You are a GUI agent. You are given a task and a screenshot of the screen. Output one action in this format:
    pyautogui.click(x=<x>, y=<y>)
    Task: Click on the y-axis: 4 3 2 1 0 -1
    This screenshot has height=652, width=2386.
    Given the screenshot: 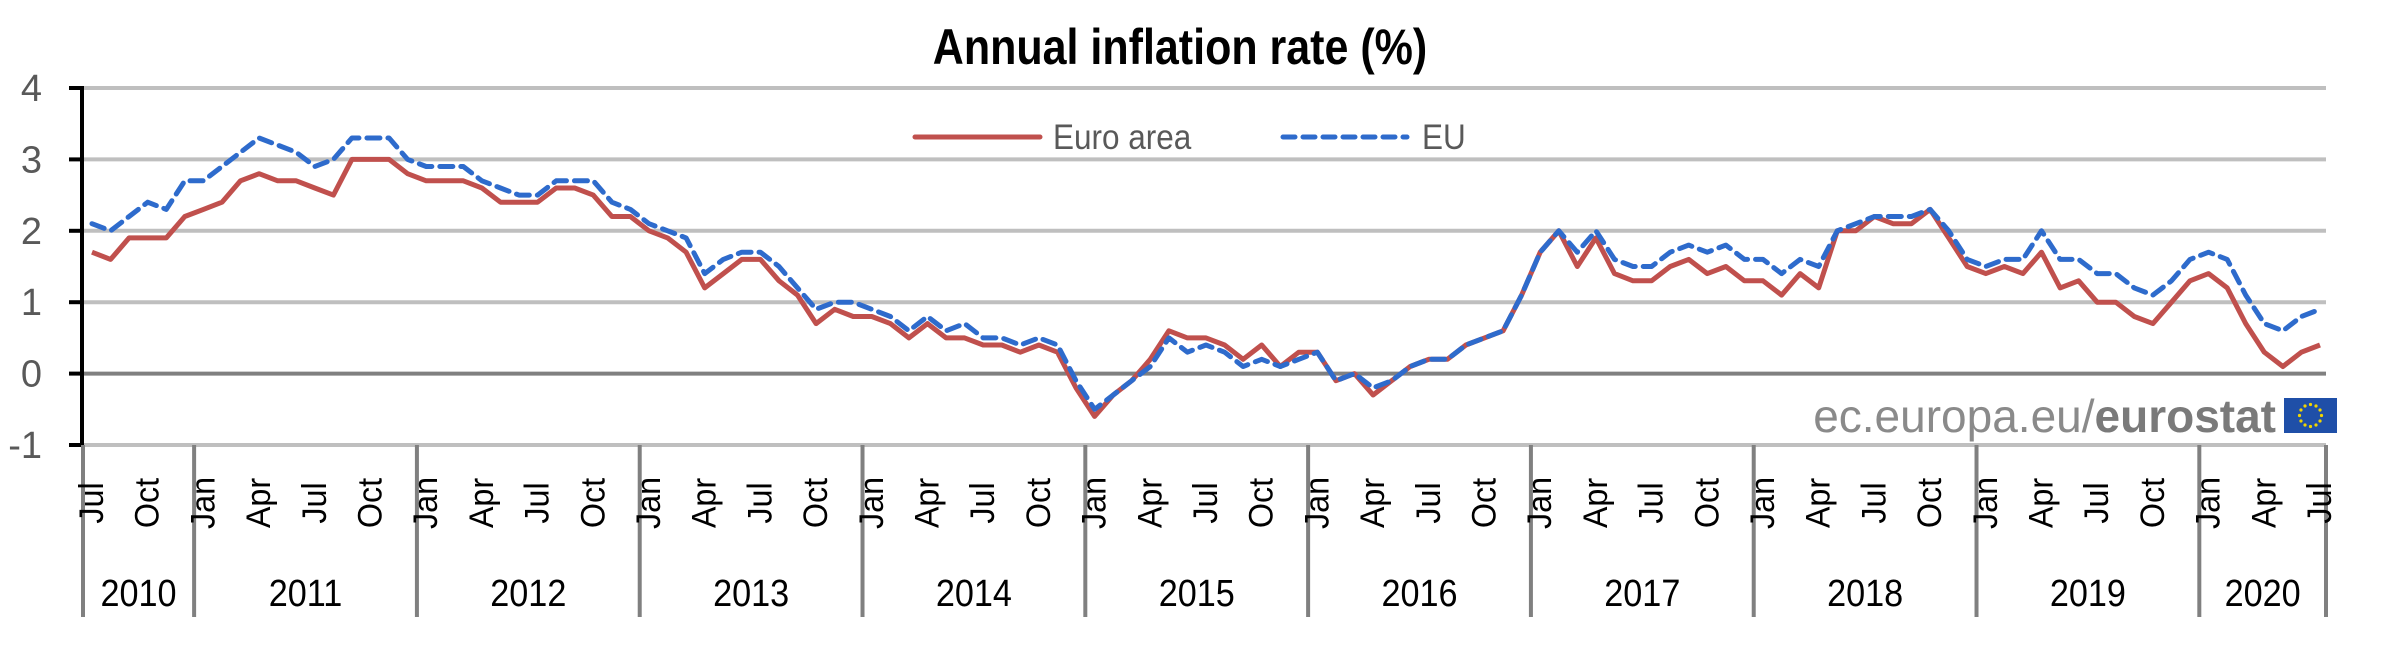 What is the action you would take?
    pyautogui.click(x=46, y=267)
    